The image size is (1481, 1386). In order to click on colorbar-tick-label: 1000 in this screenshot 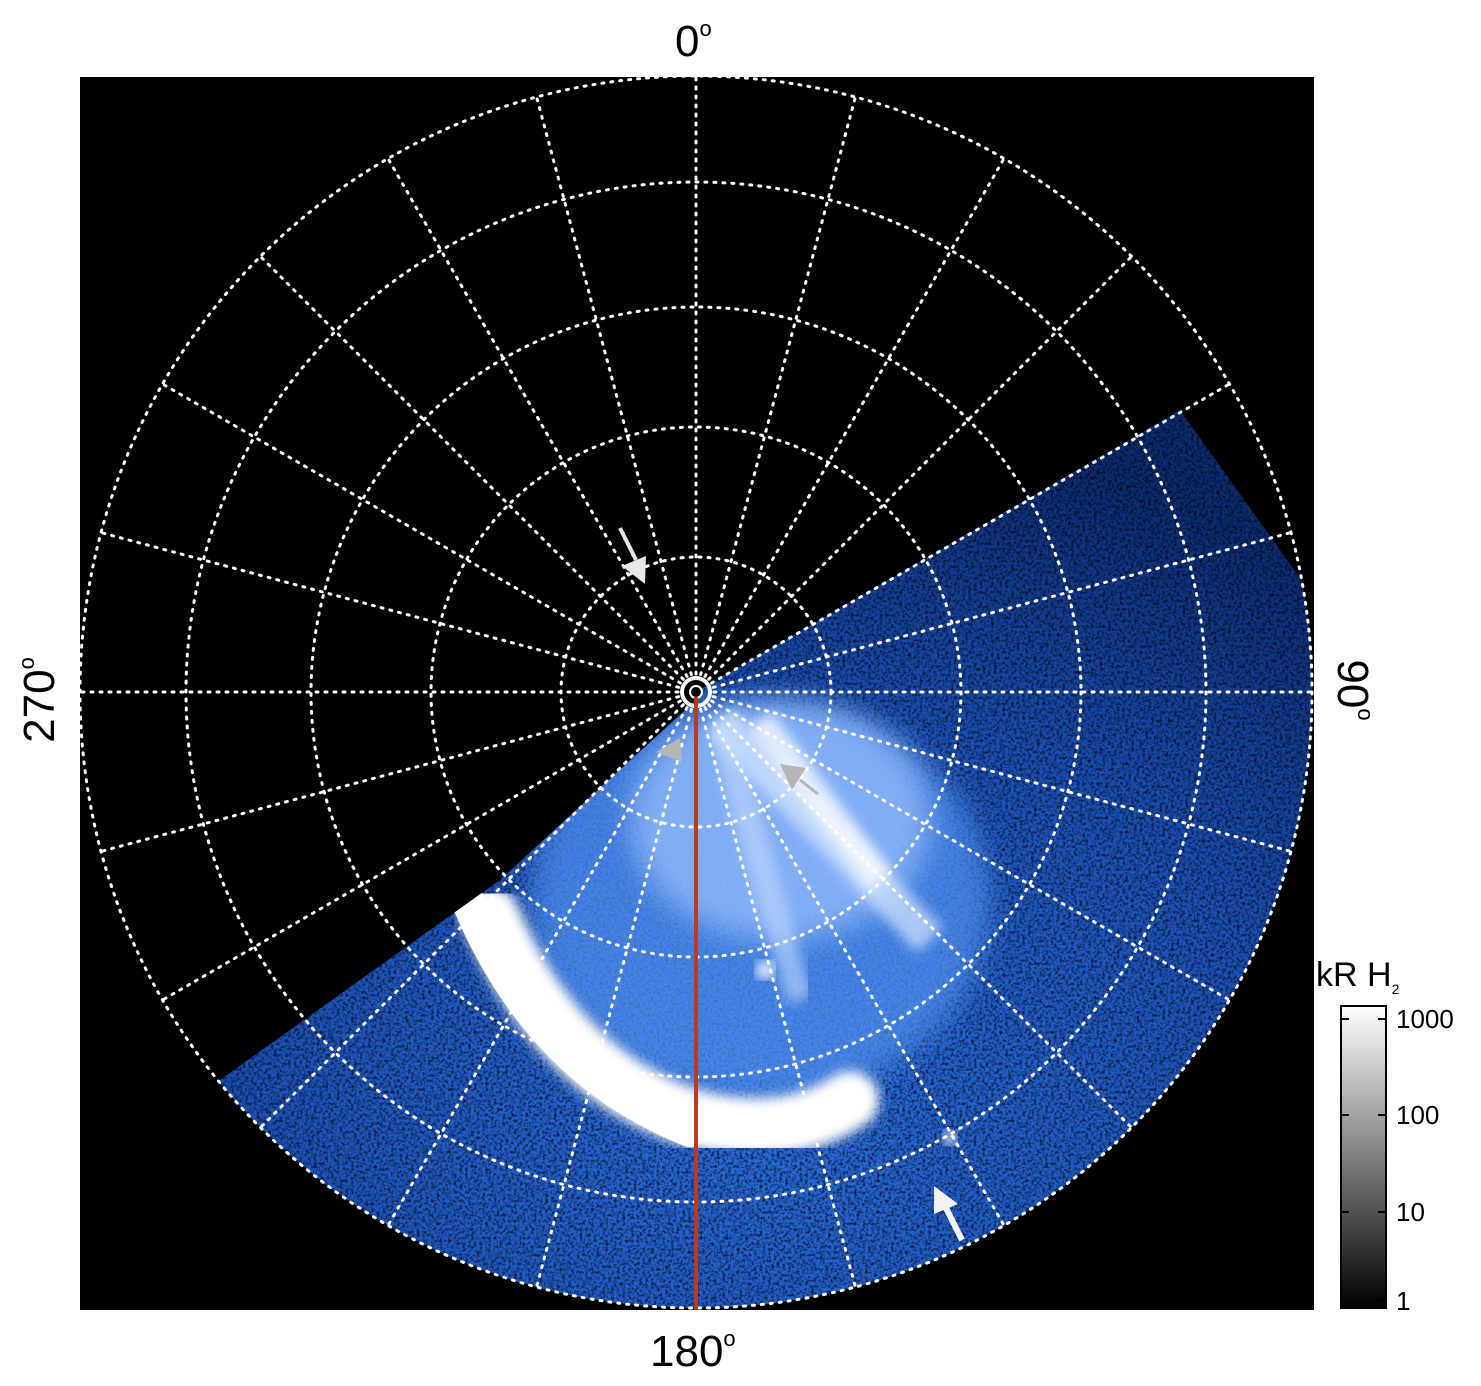, I will do `click(1425, 1019)`.